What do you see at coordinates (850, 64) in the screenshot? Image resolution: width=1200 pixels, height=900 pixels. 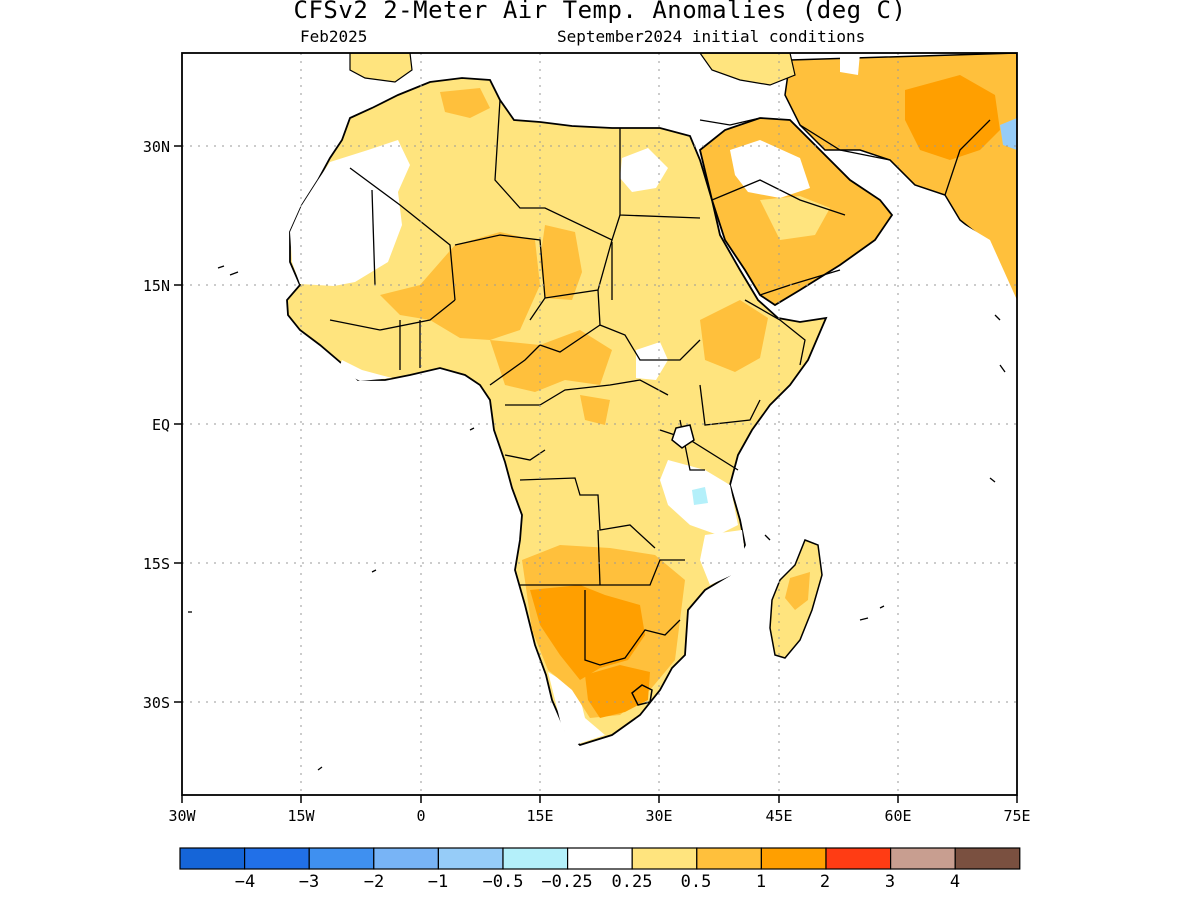 I see `caspian-white` at bounding box center [850, 64].